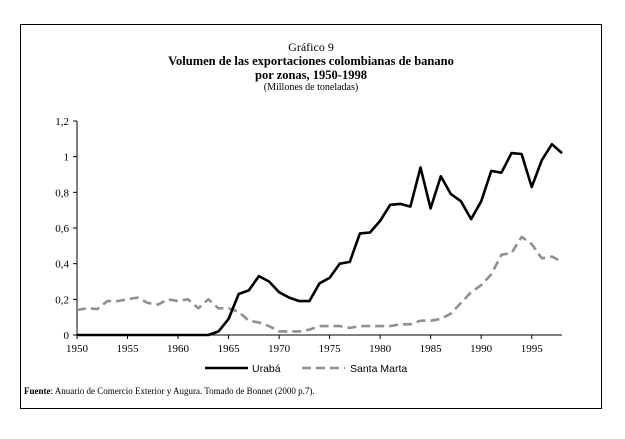 The image size is (625, 439). What do you see at coordinates (62, 229) in the screenshot?
I see `y-tick-label: 0,6` at bounding box center [62, 229].